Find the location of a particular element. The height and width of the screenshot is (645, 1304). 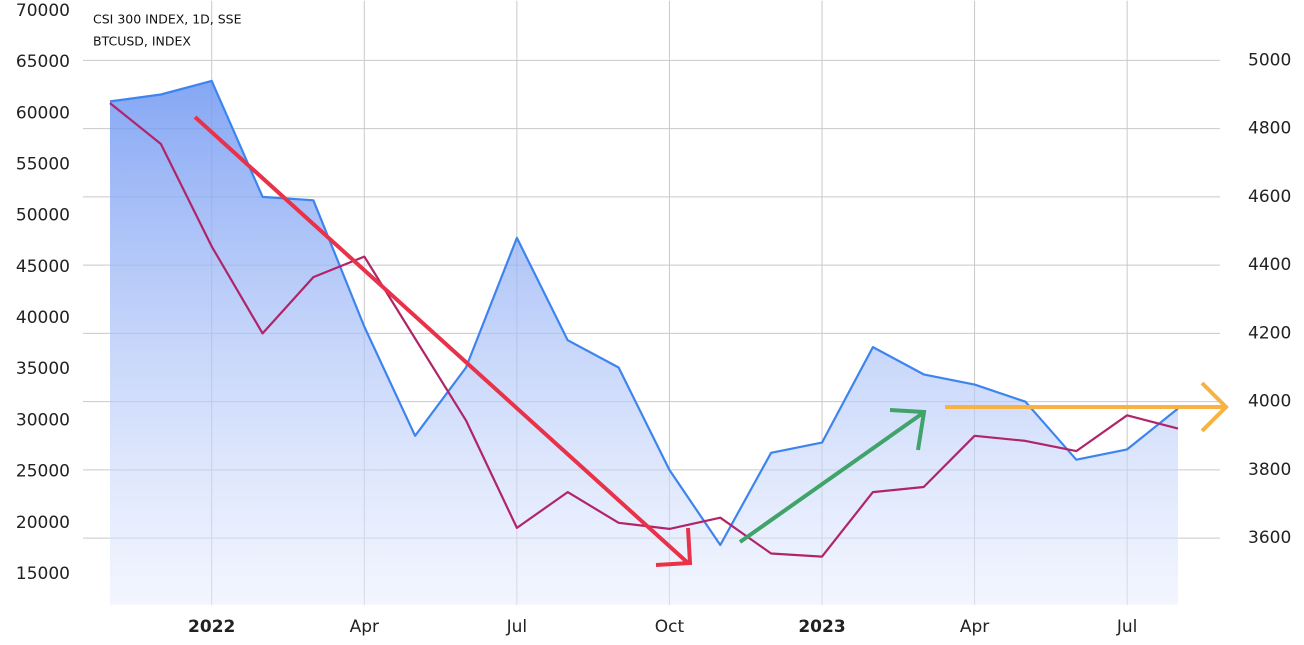

y-tick-label: 15000 is located at coordinates (43, 574).